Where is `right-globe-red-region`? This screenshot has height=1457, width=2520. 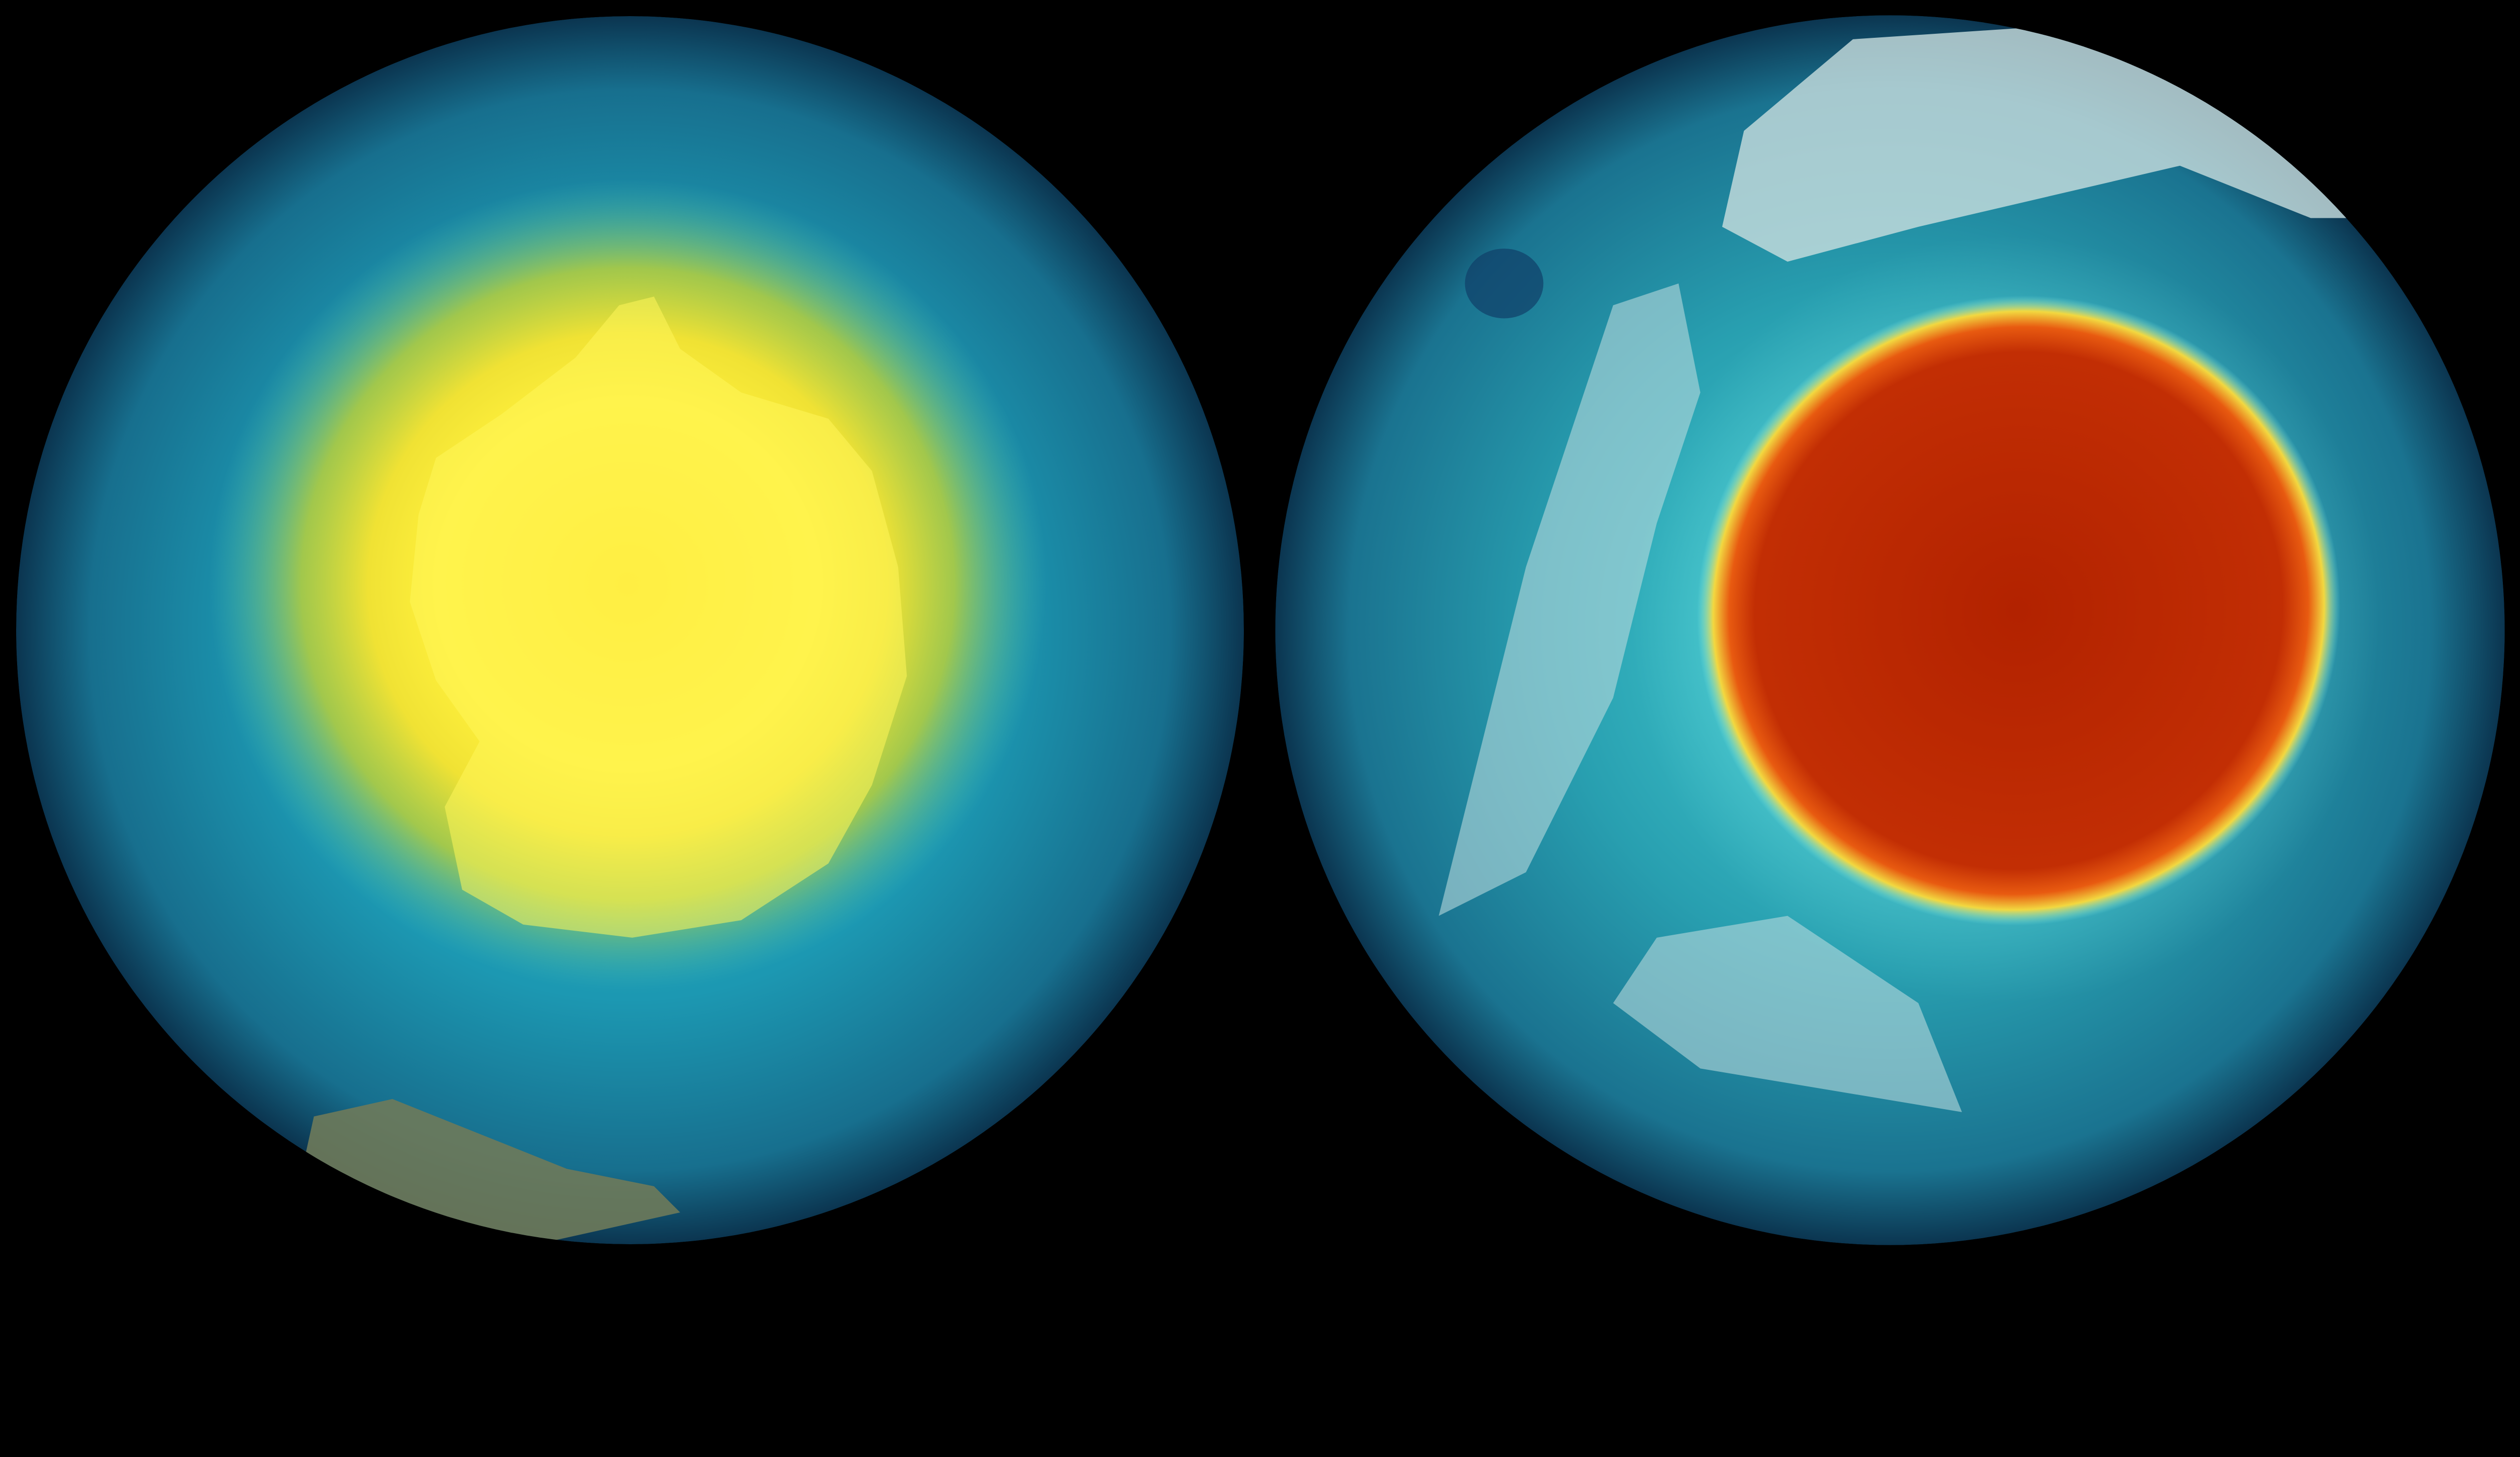
right-globe-red-region is located at coordinates (2019, 610).